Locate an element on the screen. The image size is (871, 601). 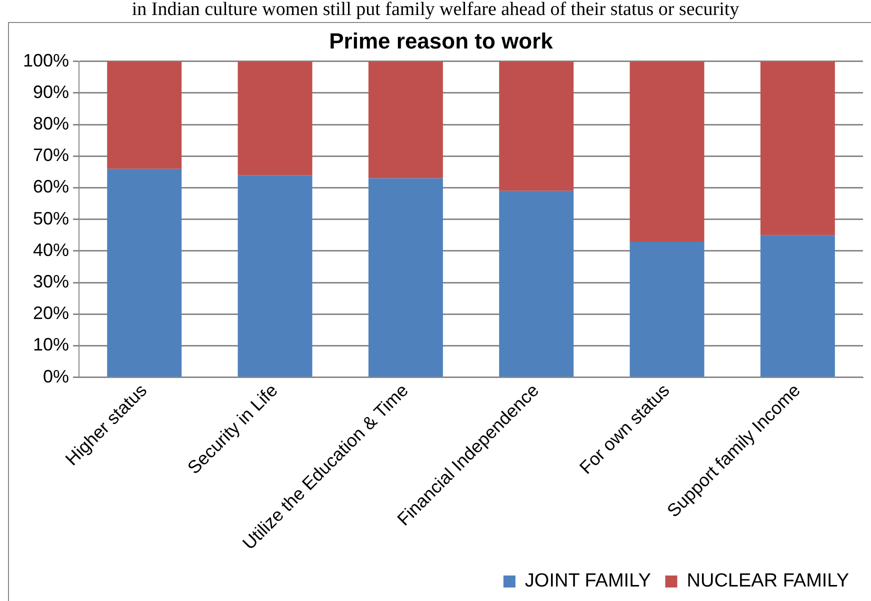
y-tick-label: 20% is located at coordinates (51, 313).